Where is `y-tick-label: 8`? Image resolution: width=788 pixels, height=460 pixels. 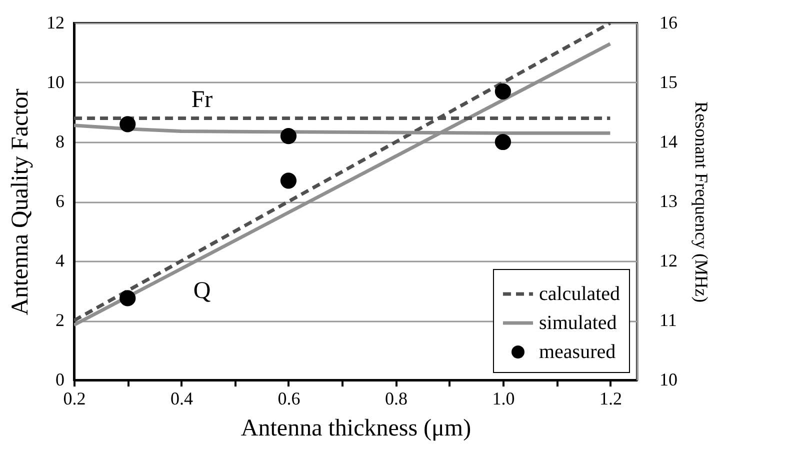
y-tick-label: 8 is located at coordinates (60, 142).